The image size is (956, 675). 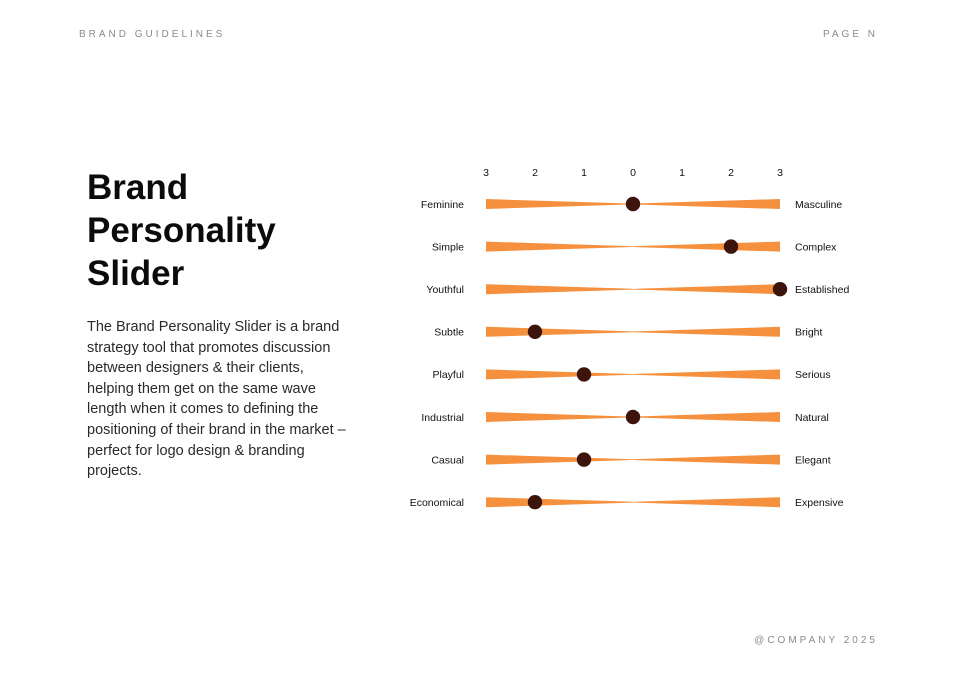 I want to click on slider-right-label: Elegant, so click(x=813, y=460).